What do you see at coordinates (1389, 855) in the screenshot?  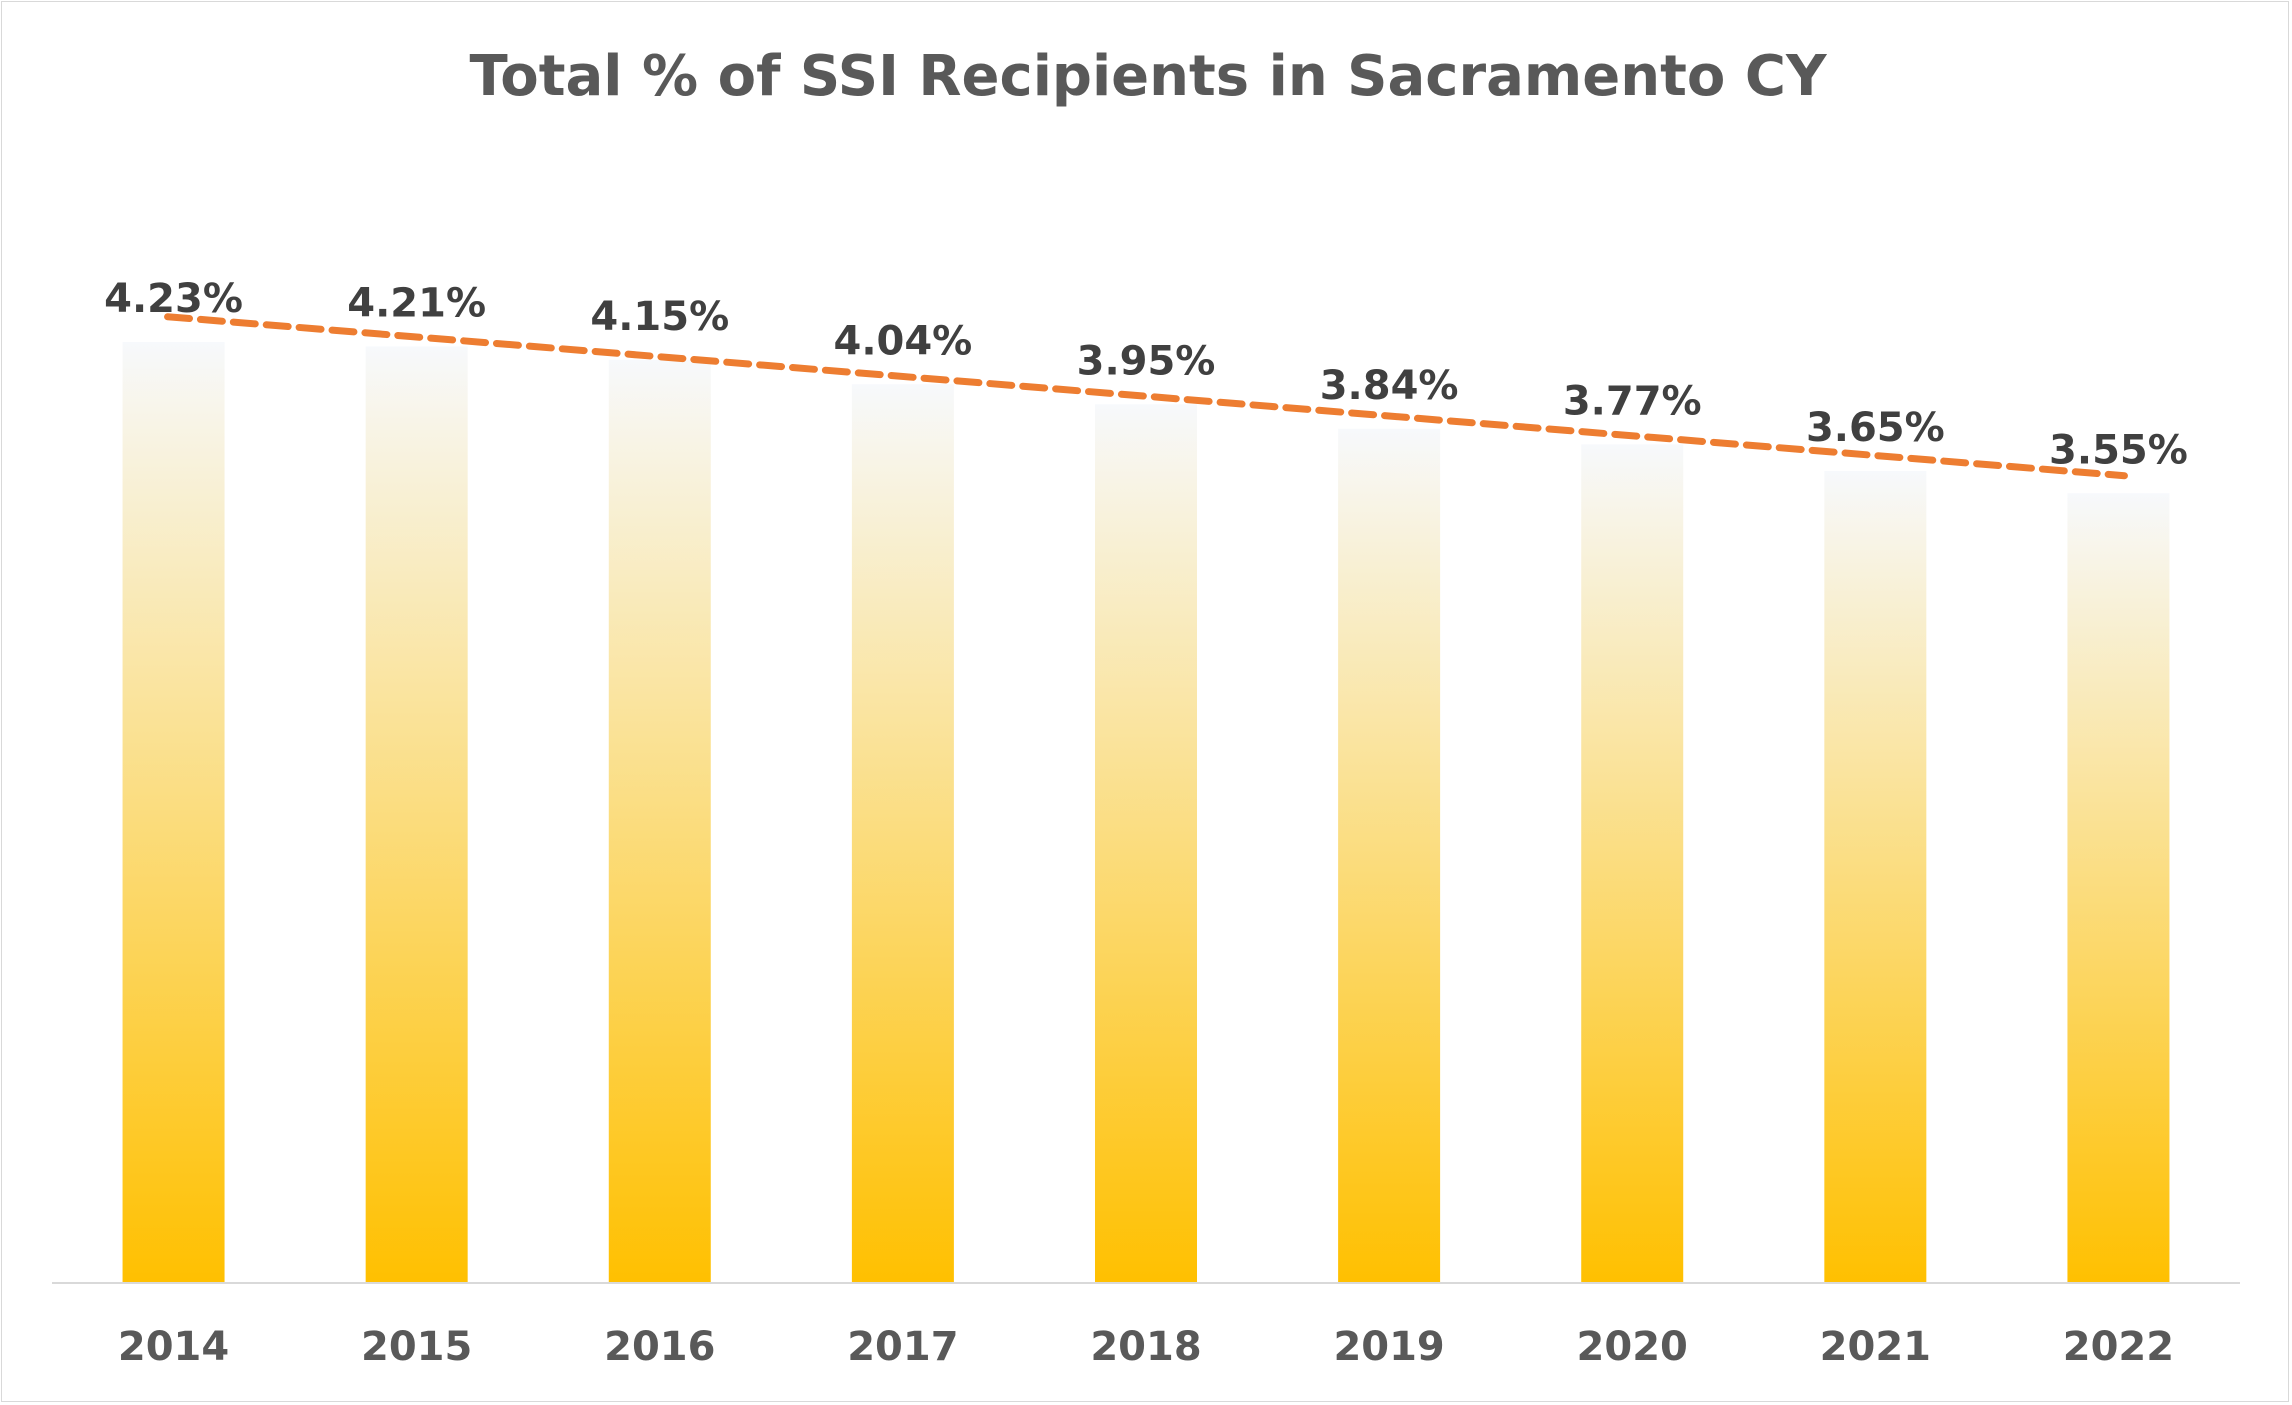 I see `bar-2019` at bounding box center [1389, 855].